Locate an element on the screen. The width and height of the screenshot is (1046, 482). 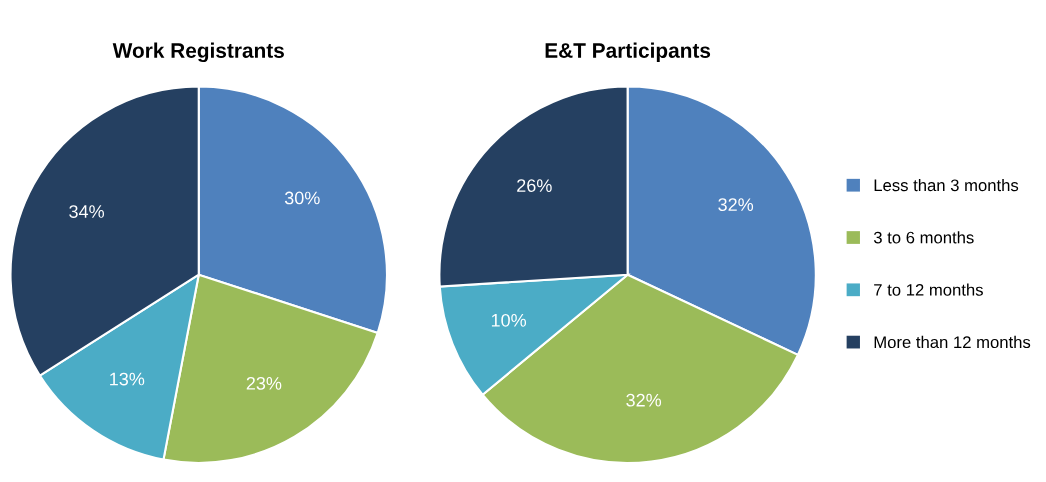
data-label: 23% is located at coordinates (264, 383).